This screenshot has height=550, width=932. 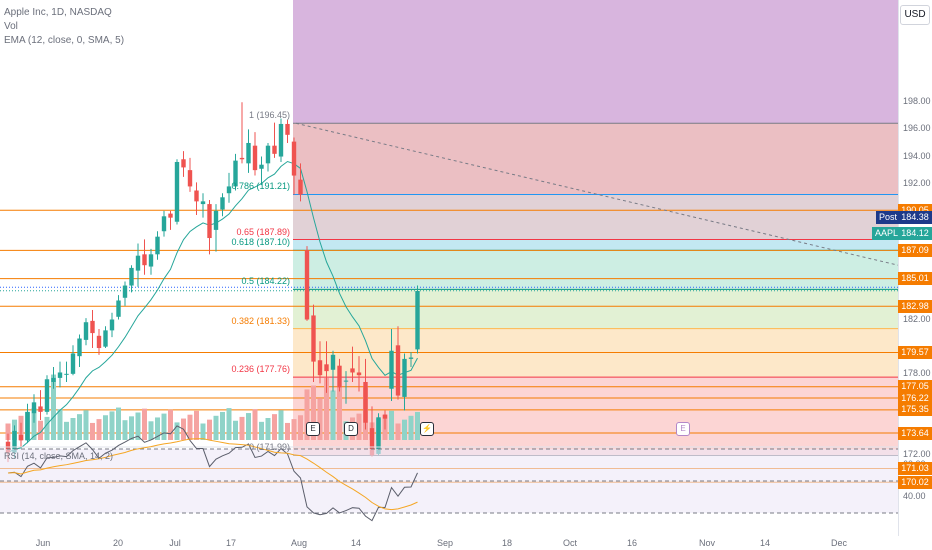 I want to click on price-tick: 172.00, so click(x=917, y=454).